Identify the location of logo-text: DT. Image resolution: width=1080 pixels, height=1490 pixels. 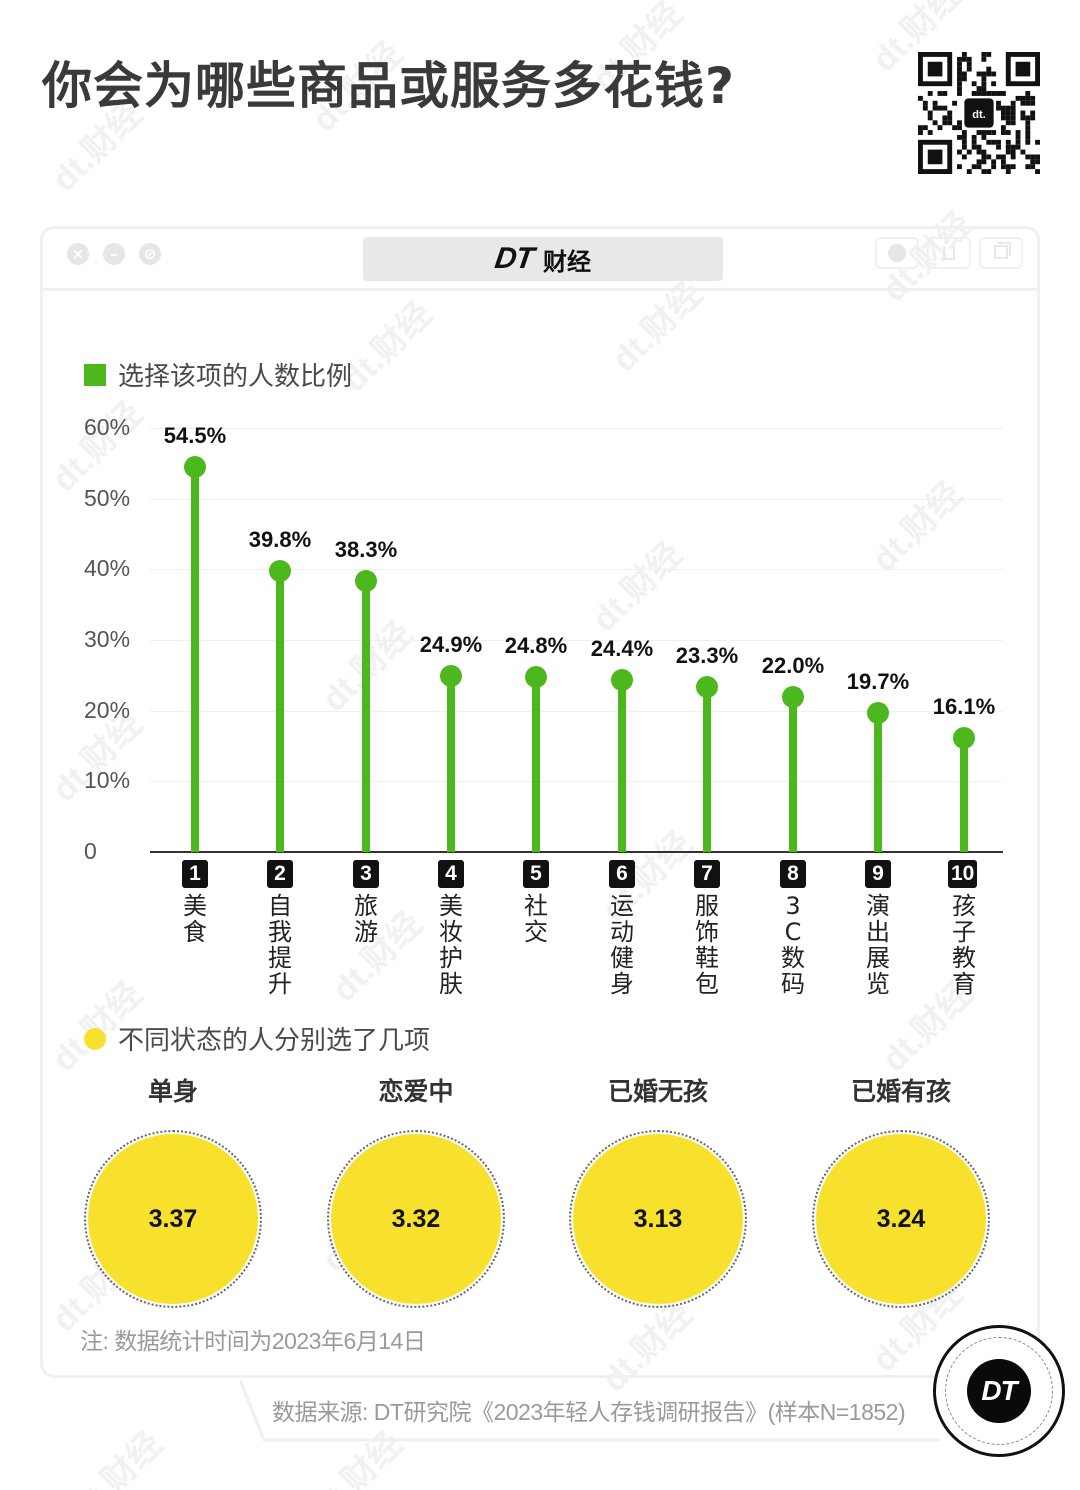
(999, 1390).